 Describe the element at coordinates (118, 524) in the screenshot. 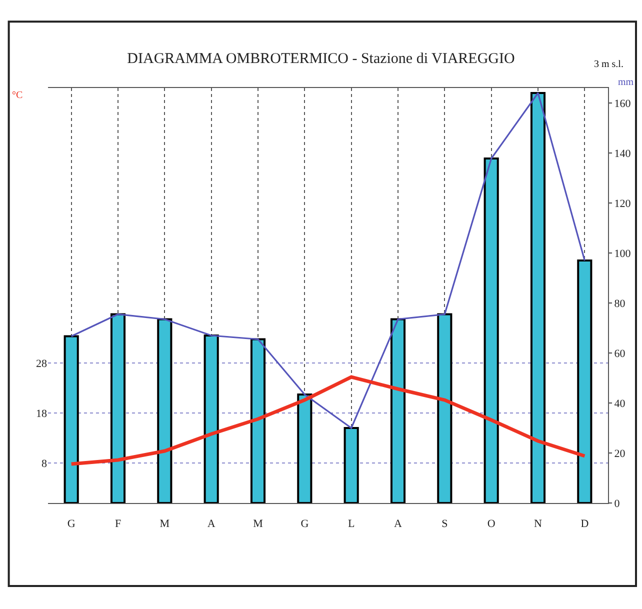

I see `x-tick-label: F` at that location.